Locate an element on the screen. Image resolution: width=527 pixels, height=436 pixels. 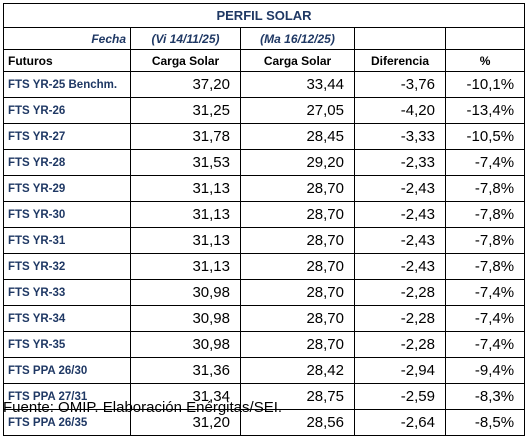
table-row: FTS YR-34 30,98 28,70 -2,28 -7,4% is located at coordinates (264, 318).